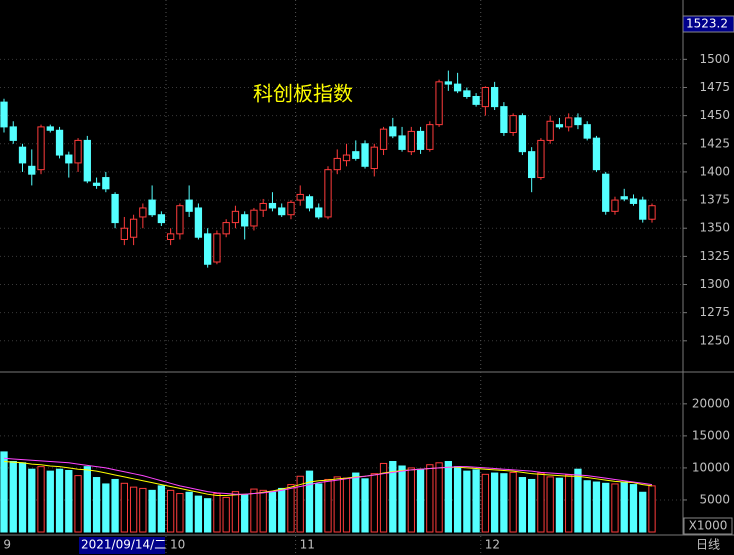 The image size is (734, 555). Describe the element at coordinates (7, 545) in the screenshot. I see `x-tick-label: 9` at that location.